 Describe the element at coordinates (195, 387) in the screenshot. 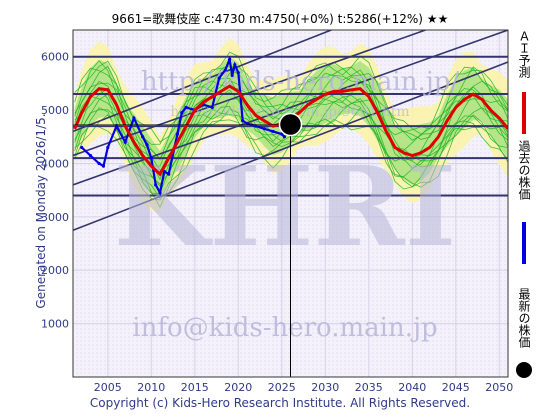

I see `x-tick-label-2015: 2015` at that location.